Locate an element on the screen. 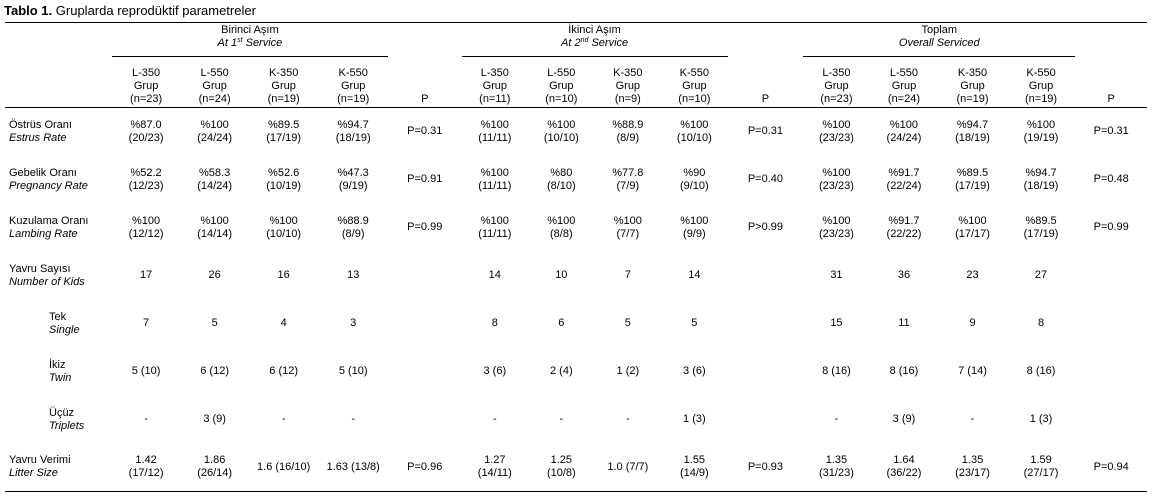  table-cell: 5 is located at coordinates (694, 324).